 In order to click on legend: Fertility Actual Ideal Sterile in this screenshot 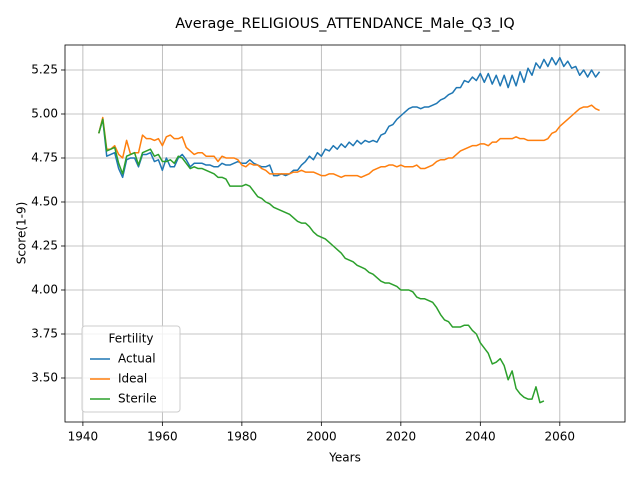, I will do `click(131, 369)`.